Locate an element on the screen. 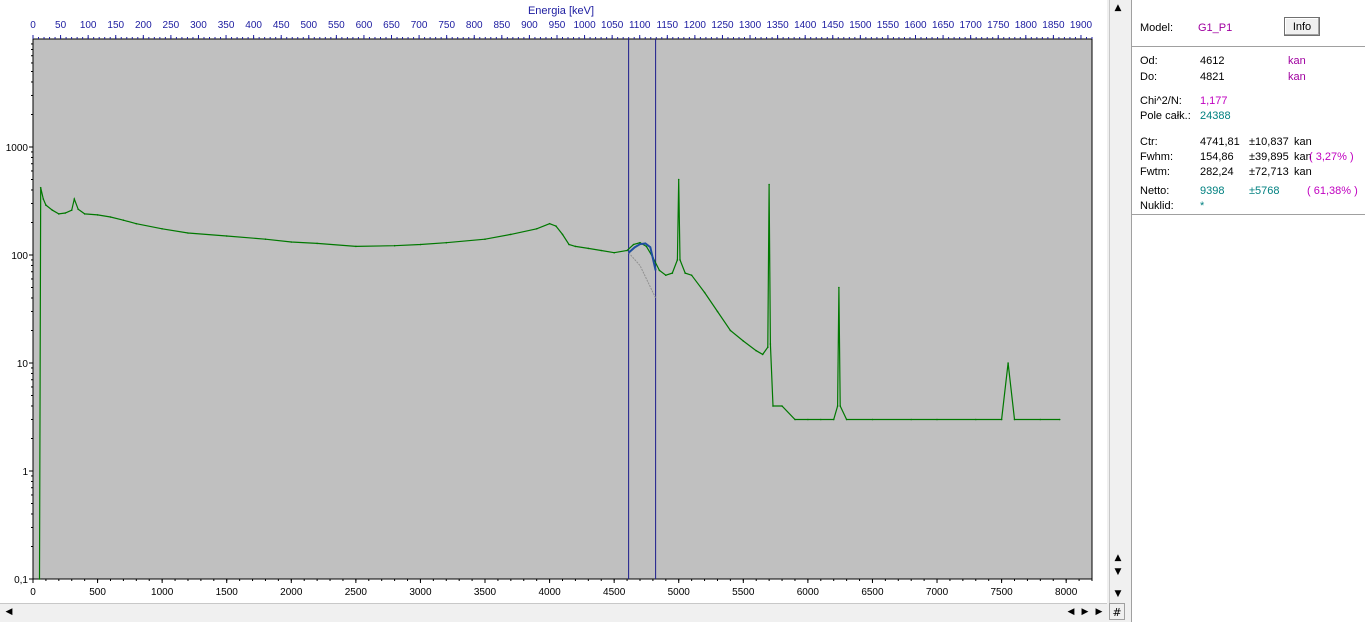 This screenshot has width=1365, height=622. x-tick-label: 2500 is located at coordinates (356, 592).